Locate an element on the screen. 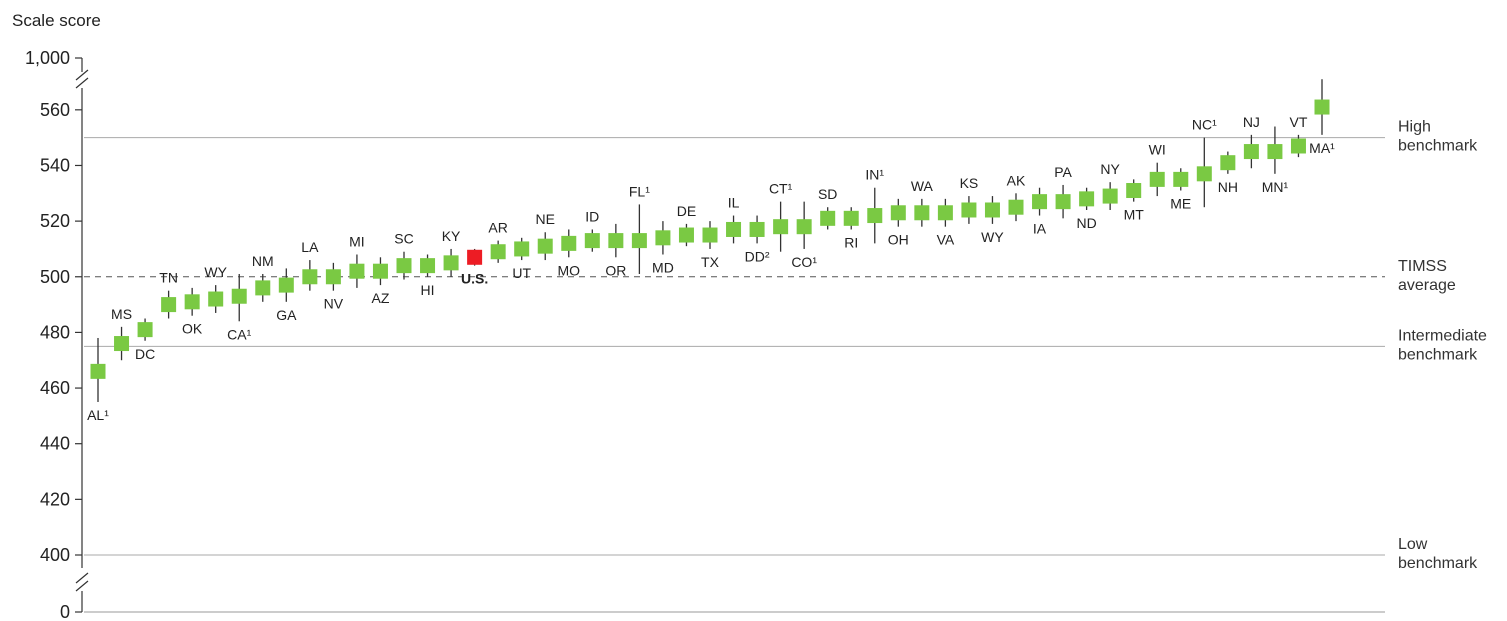  point-label: CO¹ is located at coordinates (804, 262).